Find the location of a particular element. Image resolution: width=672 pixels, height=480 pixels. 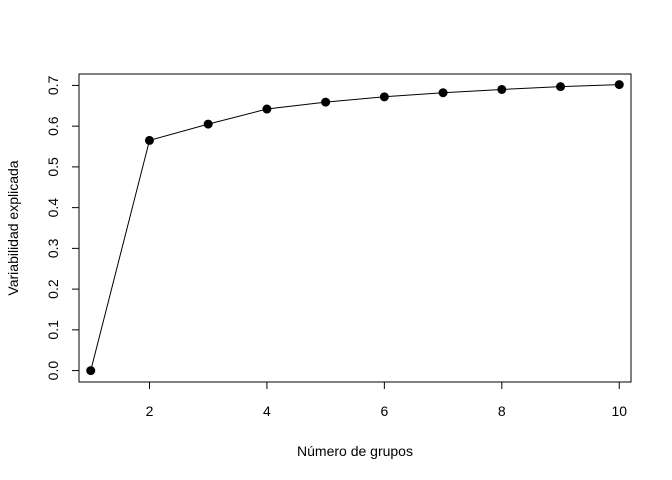

x-axis: 2 4 6 8 10 is located at coordinates (386, 400).